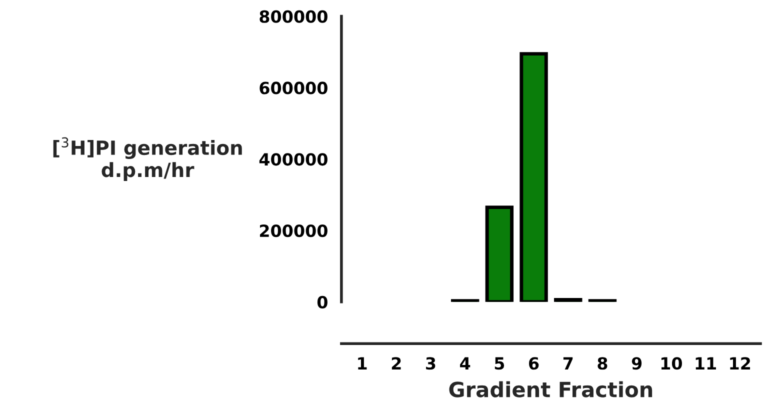 The width and height of the screenshot is (776, 408). Describe the element at coordinates (396, 363) in the screenshot. I see `x-tick-label: 2` at that location.